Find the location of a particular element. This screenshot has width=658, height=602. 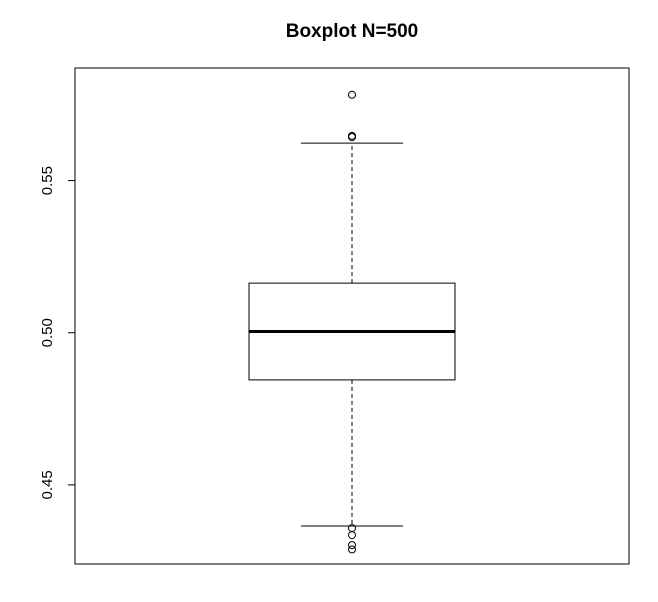

y-tick-label: 0.50 is located at coordinates (47, 332).